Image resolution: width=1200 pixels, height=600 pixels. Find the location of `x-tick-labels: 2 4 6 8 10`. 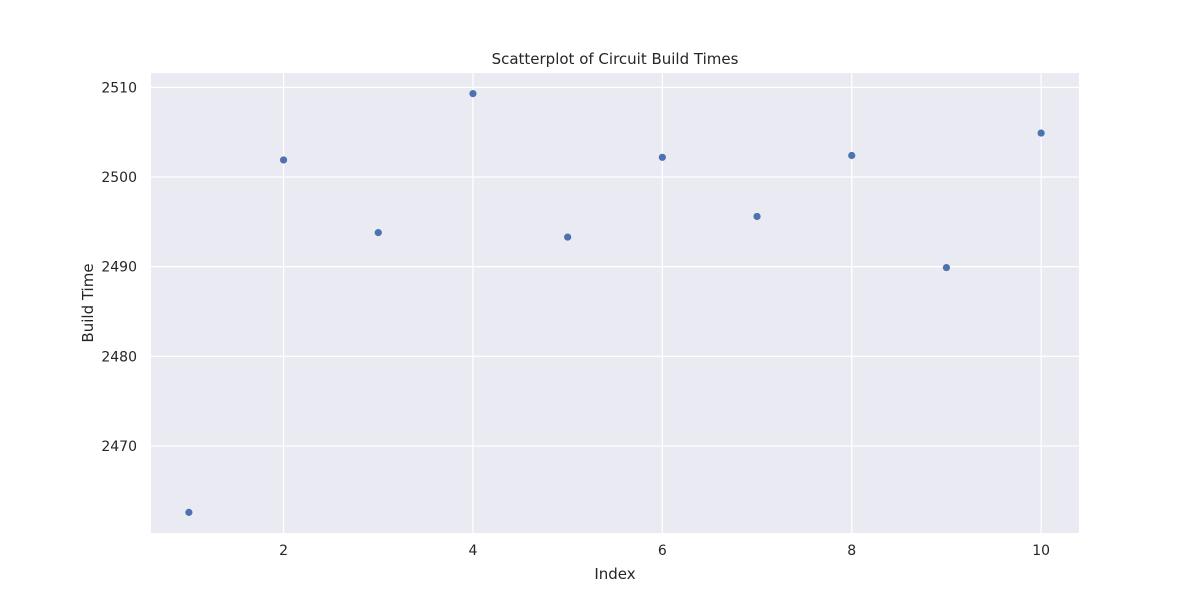

x-tick-labels: 2 4 6 8 10 is located at coordinates (664, 551).